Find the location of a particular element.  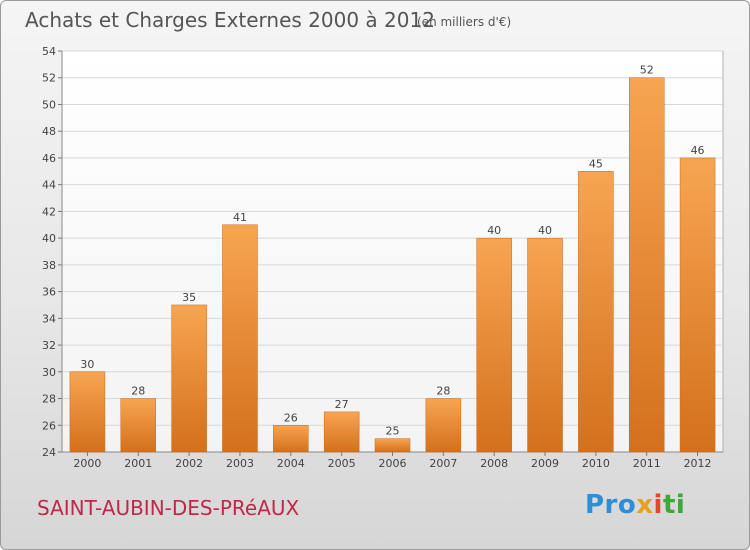

y-tick-label: 40 is located at coordinates (49, 238).